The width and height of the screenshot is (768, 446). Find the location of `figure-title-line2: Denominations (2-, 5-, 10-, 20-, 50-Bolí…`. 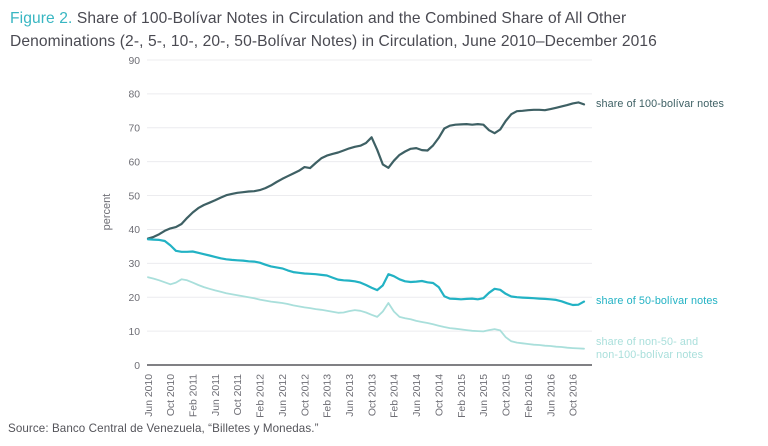

figure-title-line2: Denominations (2-, 5-, 10-, 20-, 50-Bolí… is located at coordinates (333, 41).